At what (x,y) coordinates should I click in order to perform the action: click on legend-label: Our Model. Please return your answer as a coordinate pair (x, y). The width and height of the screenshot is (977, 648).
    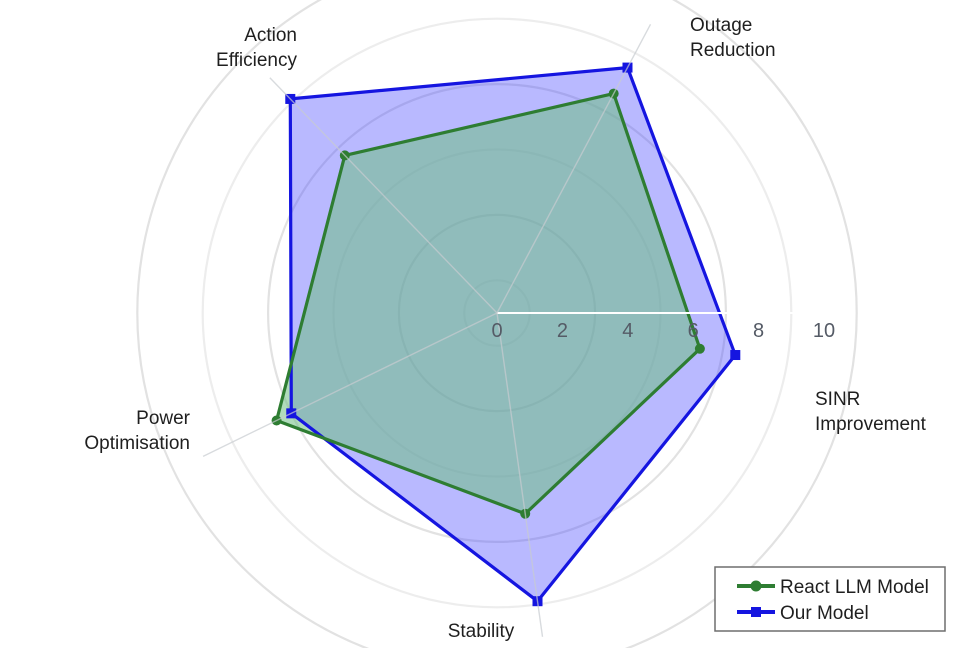
    Looking at the image, I should click on (824, 613).